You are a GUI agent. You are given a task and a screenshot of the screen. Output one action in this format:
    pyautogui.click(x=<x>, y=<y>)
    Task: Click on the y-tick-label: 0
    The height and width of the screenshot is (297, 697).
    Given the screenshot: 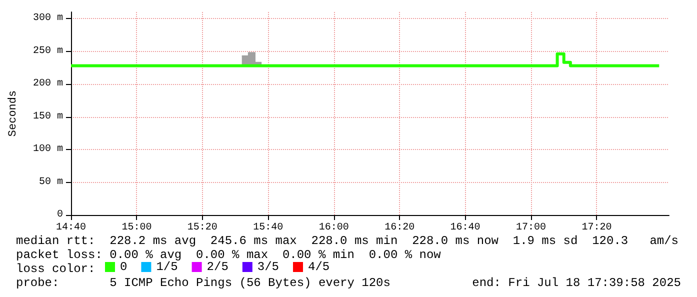 What is the action you would take?
    pyautogui.click(x=59, y=215)
    